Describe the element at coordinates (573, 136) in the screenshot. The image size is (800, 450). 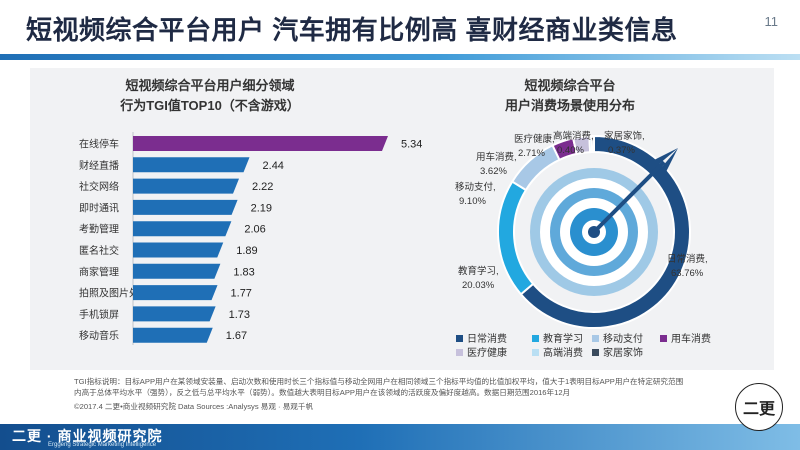
I see `donut-slice-label: 高端消费,` at that location.